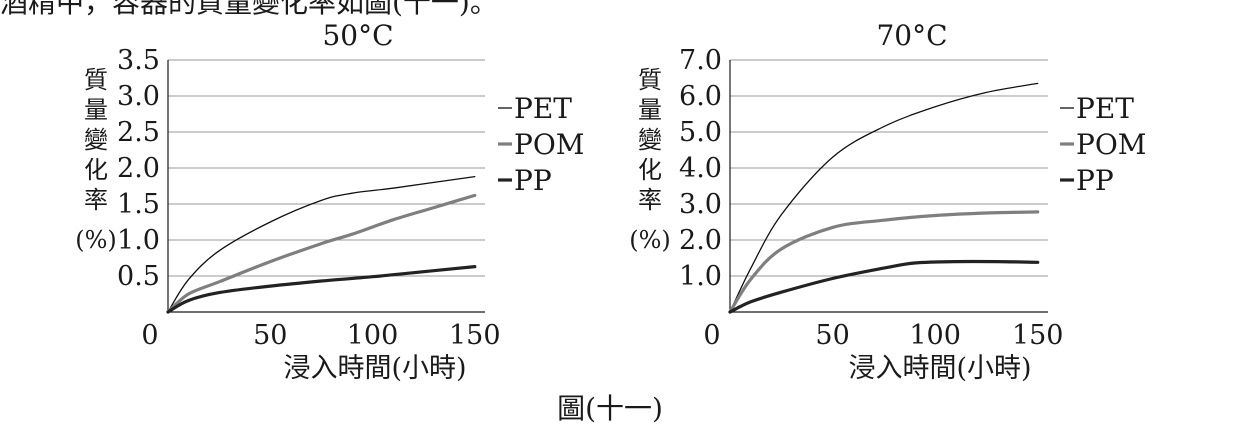 Image resolution: width=1250 pixels, height=434 pixels. I want to click on chart-title: 70°C, so click(911, 35).